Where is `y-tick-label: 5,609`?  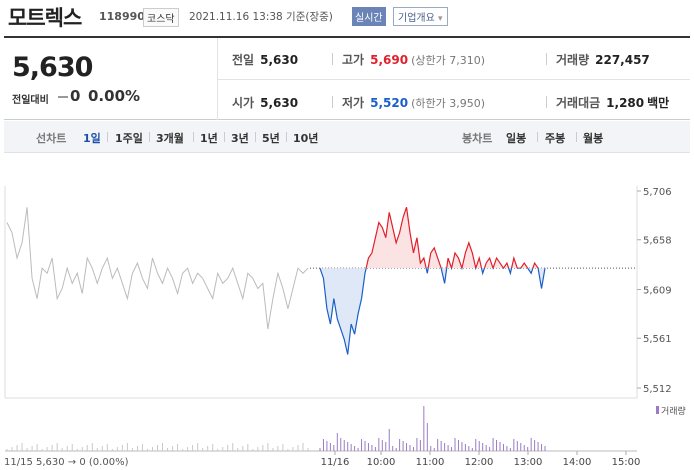
y-tick-label: 5,609 is located at coordinates (657, 291).